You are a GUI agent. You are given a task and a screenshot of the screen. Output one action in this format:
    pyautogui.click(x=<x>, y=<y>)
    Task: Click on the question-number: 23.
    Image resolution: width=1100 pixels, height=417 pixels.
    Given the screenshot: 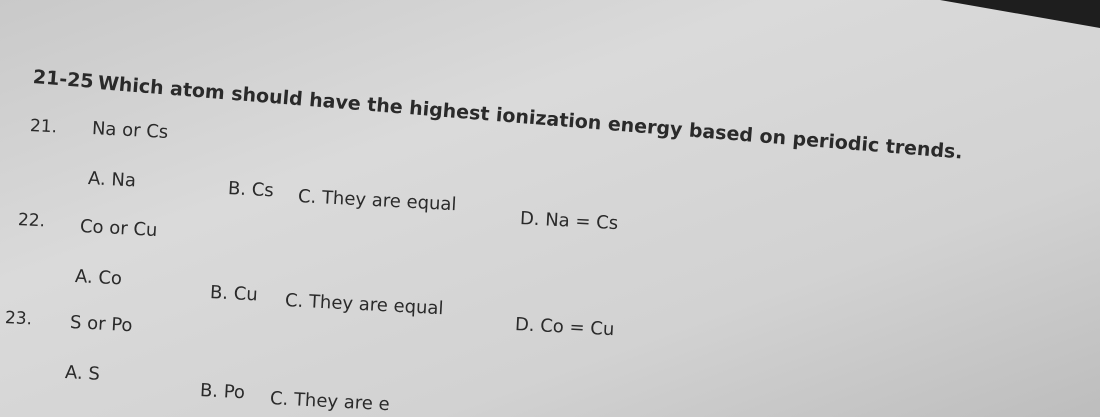 What is the action you would take?
    pyautogui.click(x=18, y=319)
    